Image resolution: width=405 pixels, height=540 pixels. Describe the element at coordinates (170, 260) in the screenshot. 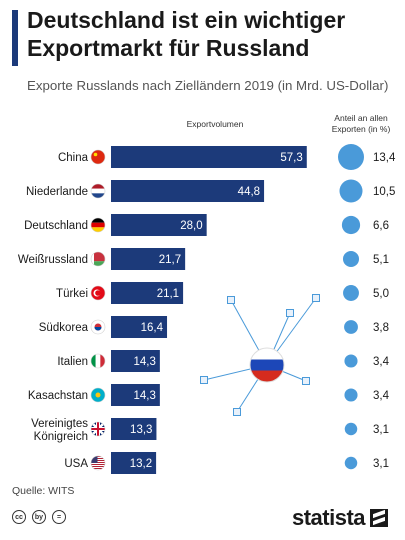

I see `bar-value-label: 21,7` at that location.